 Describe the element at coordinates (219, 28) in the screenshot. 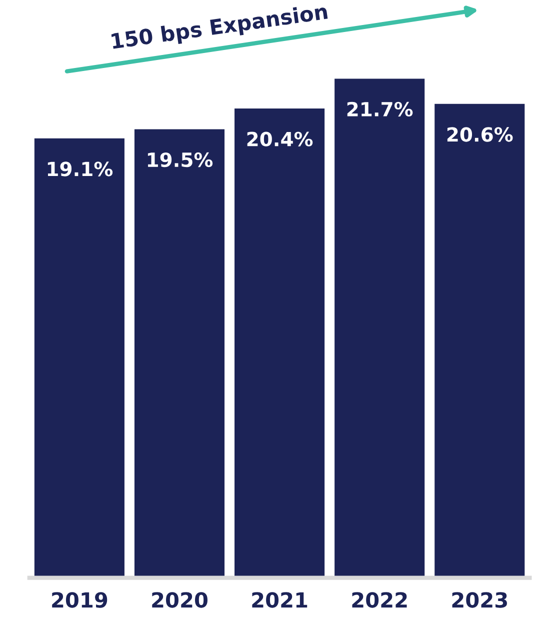

I see `text: 150 bps Expansion` at that location.